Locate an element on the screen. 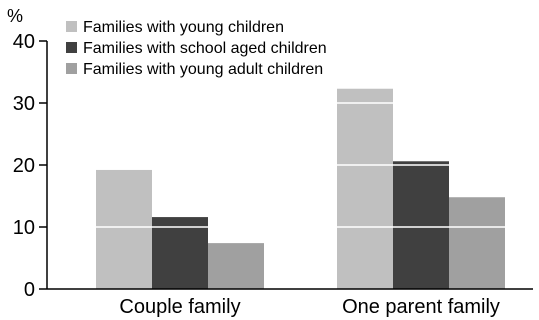  legend-label: Families with young children is located at coordinates (183, 27).